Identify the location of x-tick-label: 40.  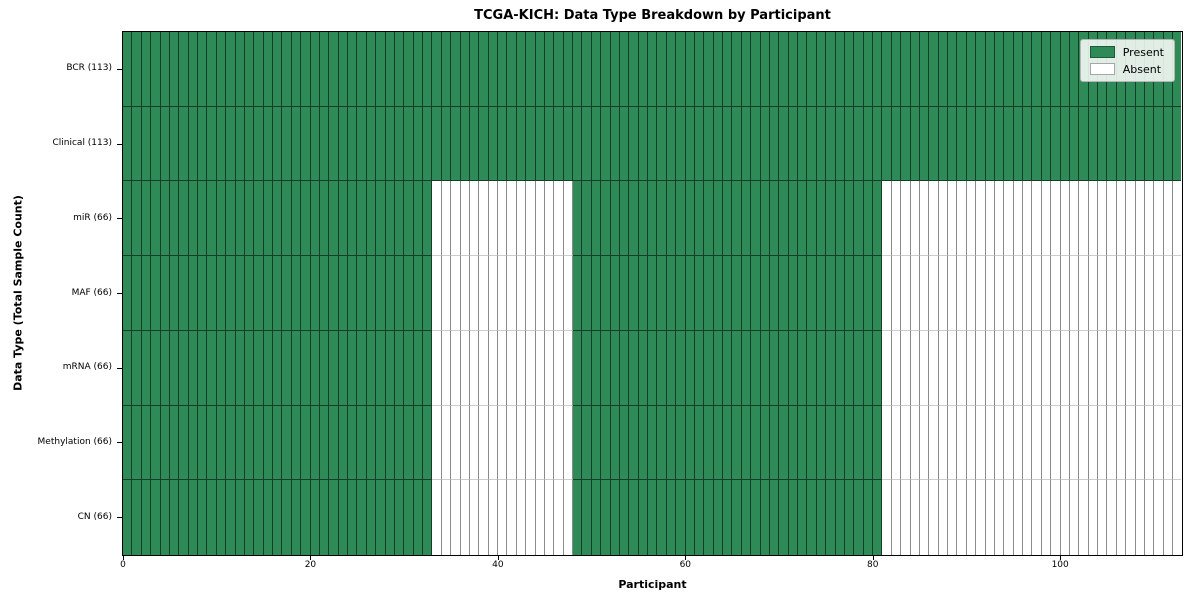
(498, 565).